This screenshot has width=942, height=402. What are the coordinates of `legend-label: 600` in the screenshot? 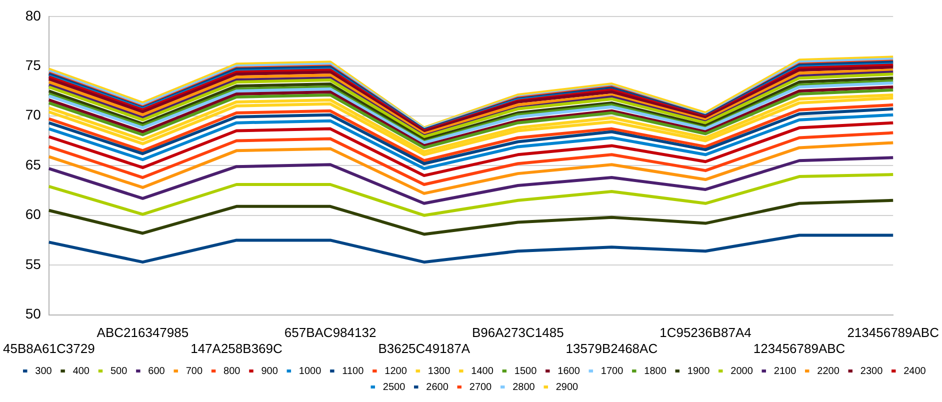 It's located at (157, 371).